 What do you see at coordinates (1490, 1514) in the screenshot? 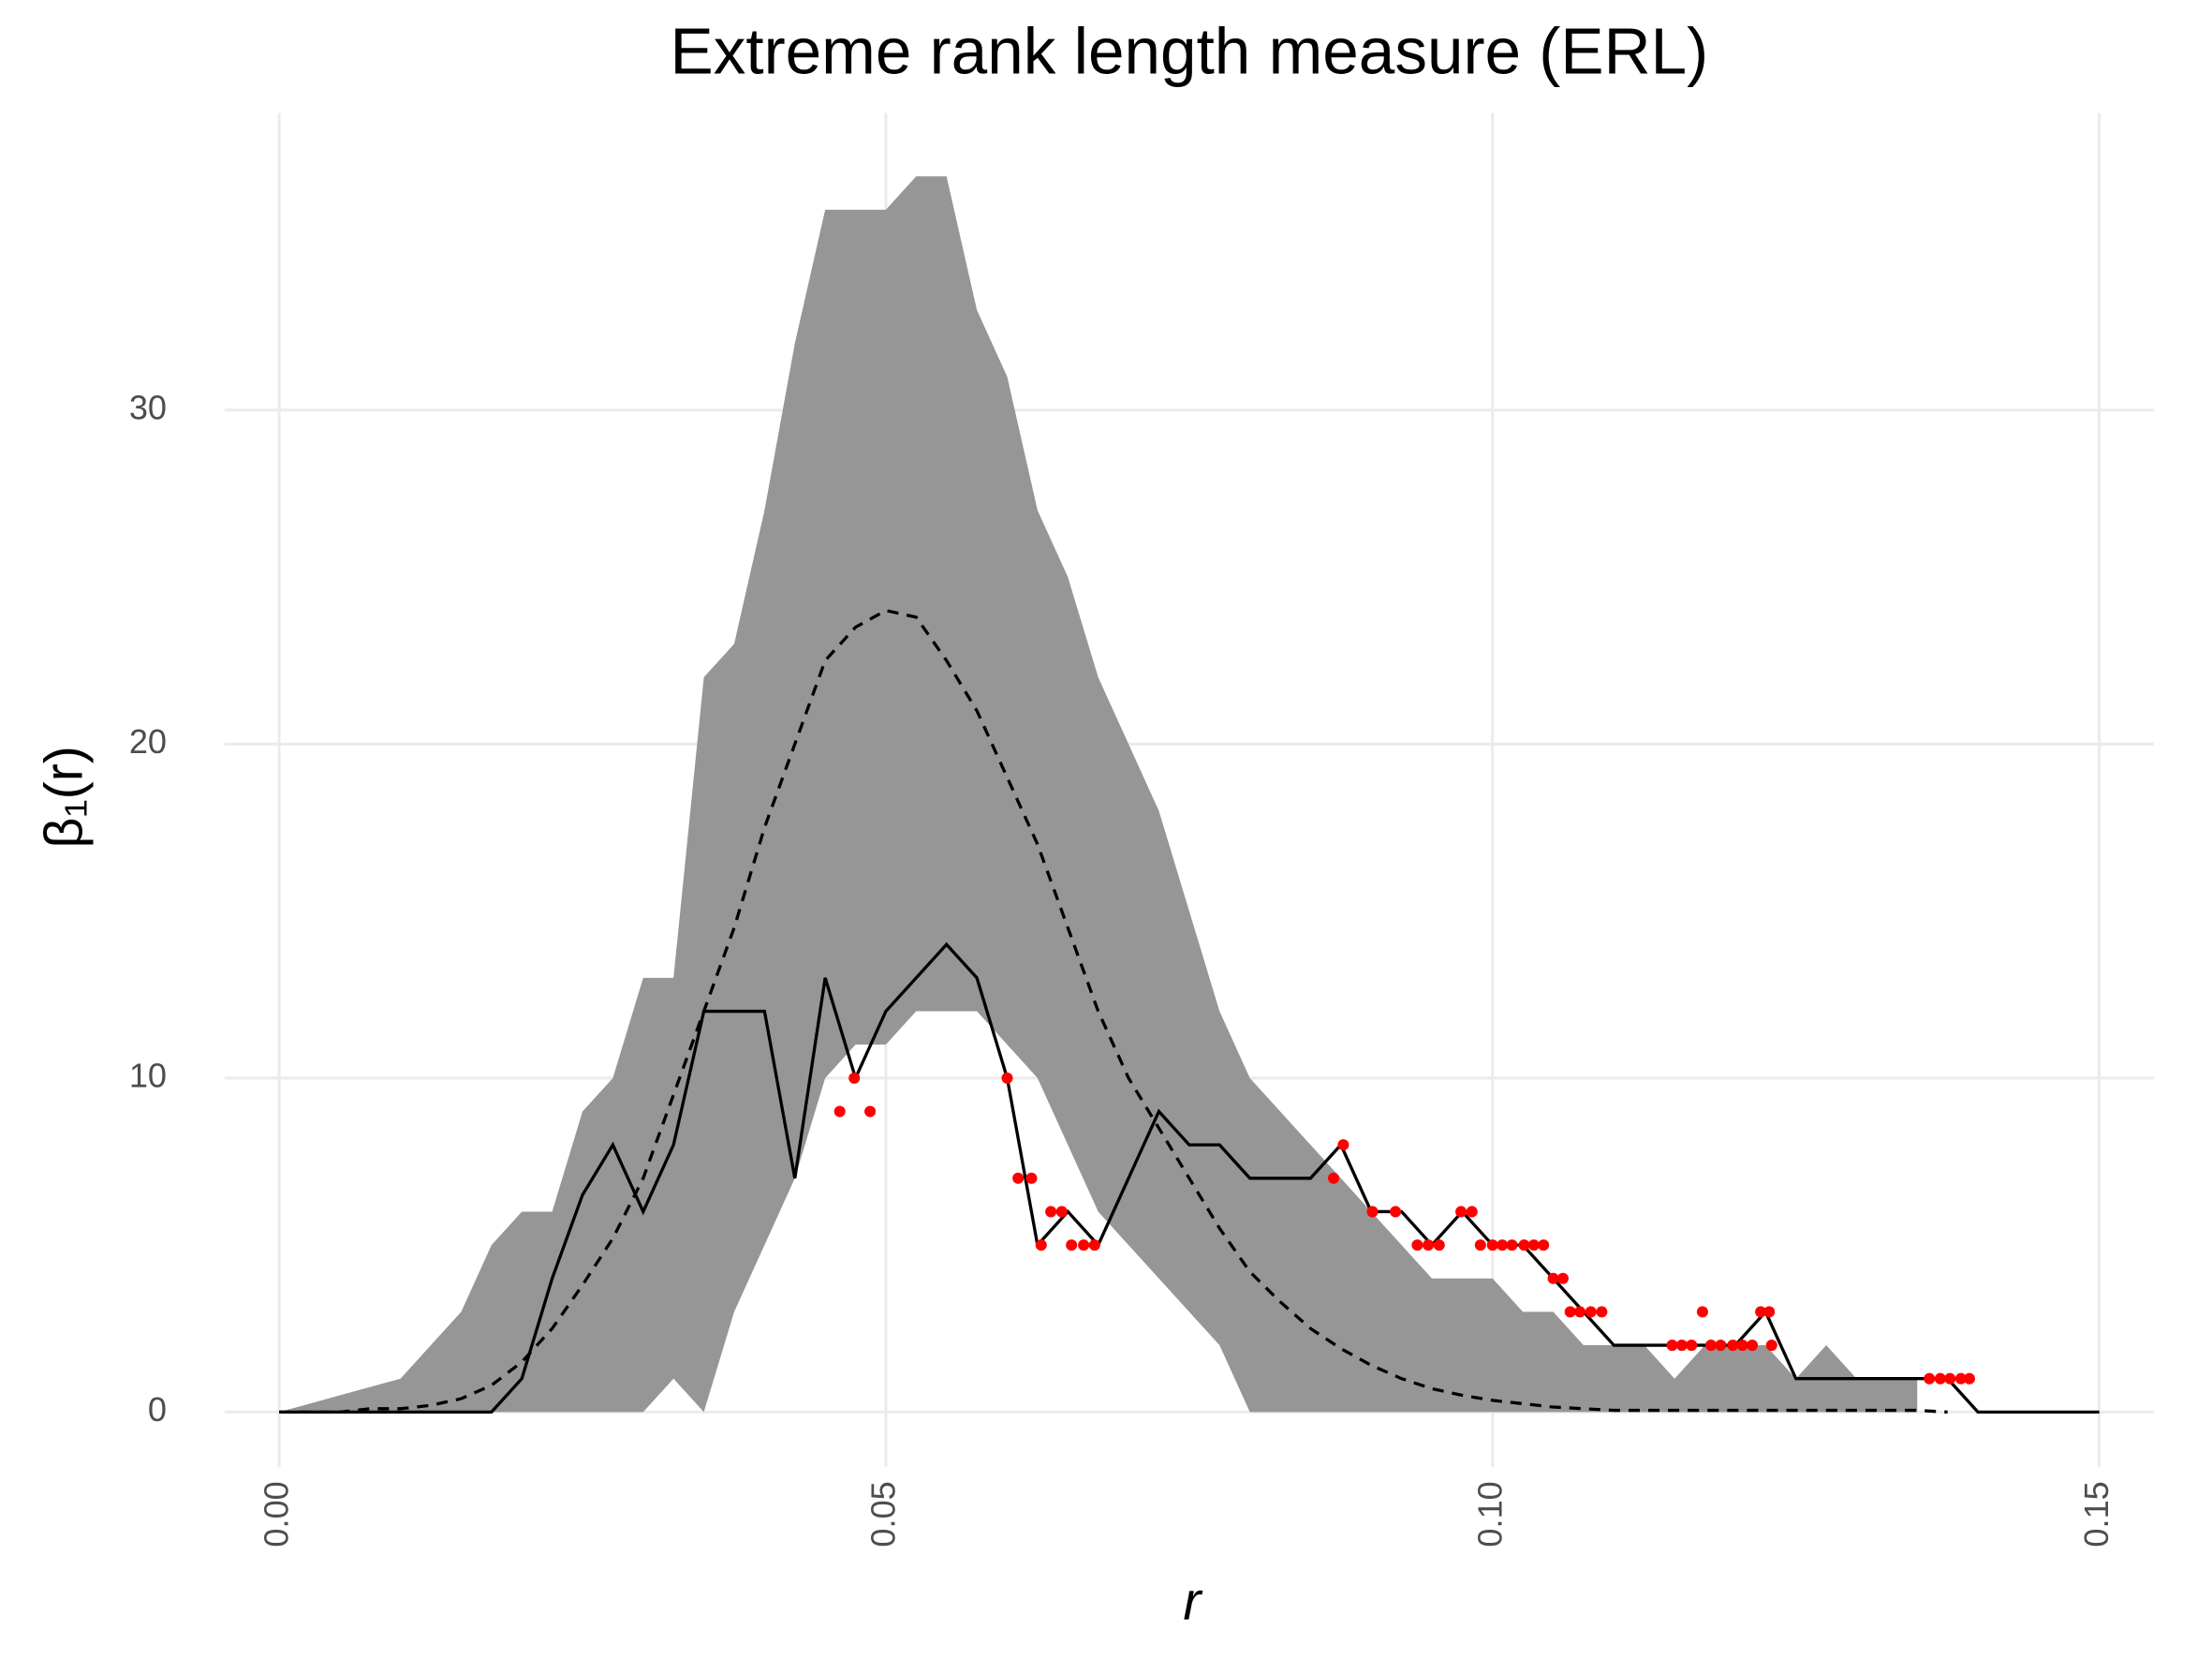
I see `x-tick-label: 0.10` at bounding box center [1490, 1514].